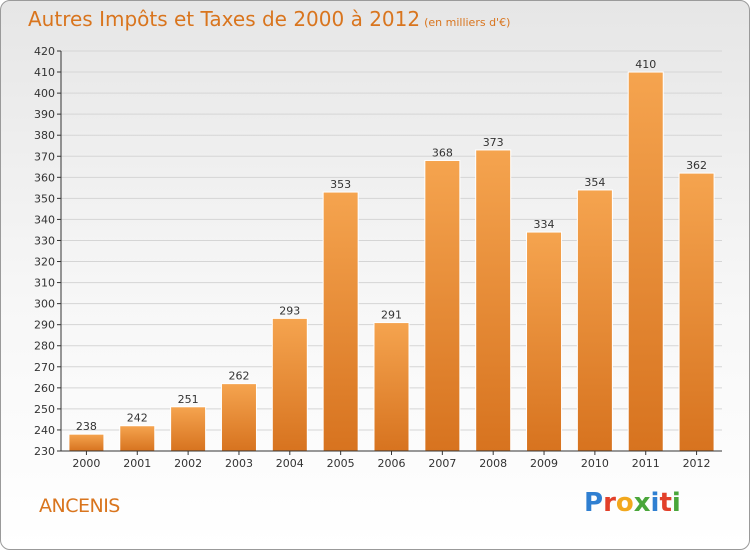 The width and height of the screenshot is (750, 550). What do you see at coordinates (442, 305) in the screenshot?
I see `bar-2007` at bounding box center [442, 305].